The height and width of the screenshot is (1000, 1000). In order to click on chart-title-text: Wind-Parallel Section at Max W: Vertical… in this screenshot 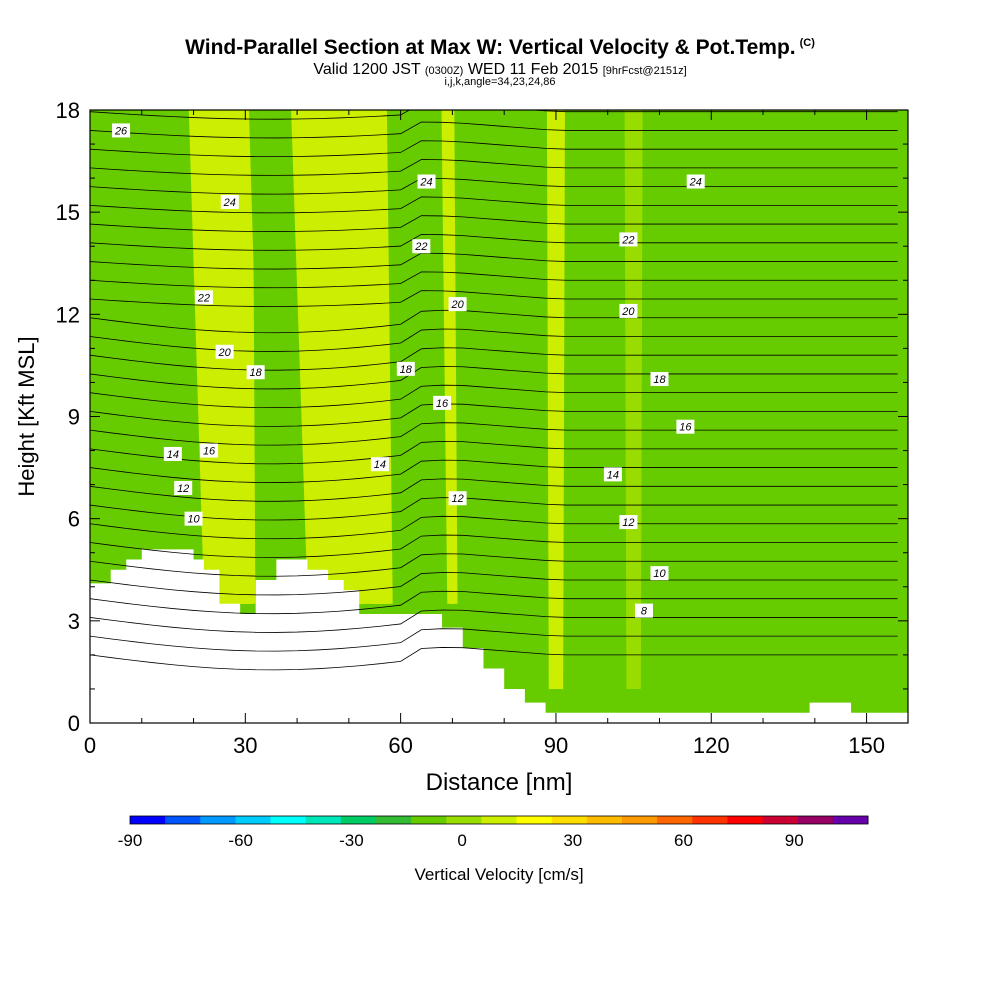, I will do `click(490, 47)`.